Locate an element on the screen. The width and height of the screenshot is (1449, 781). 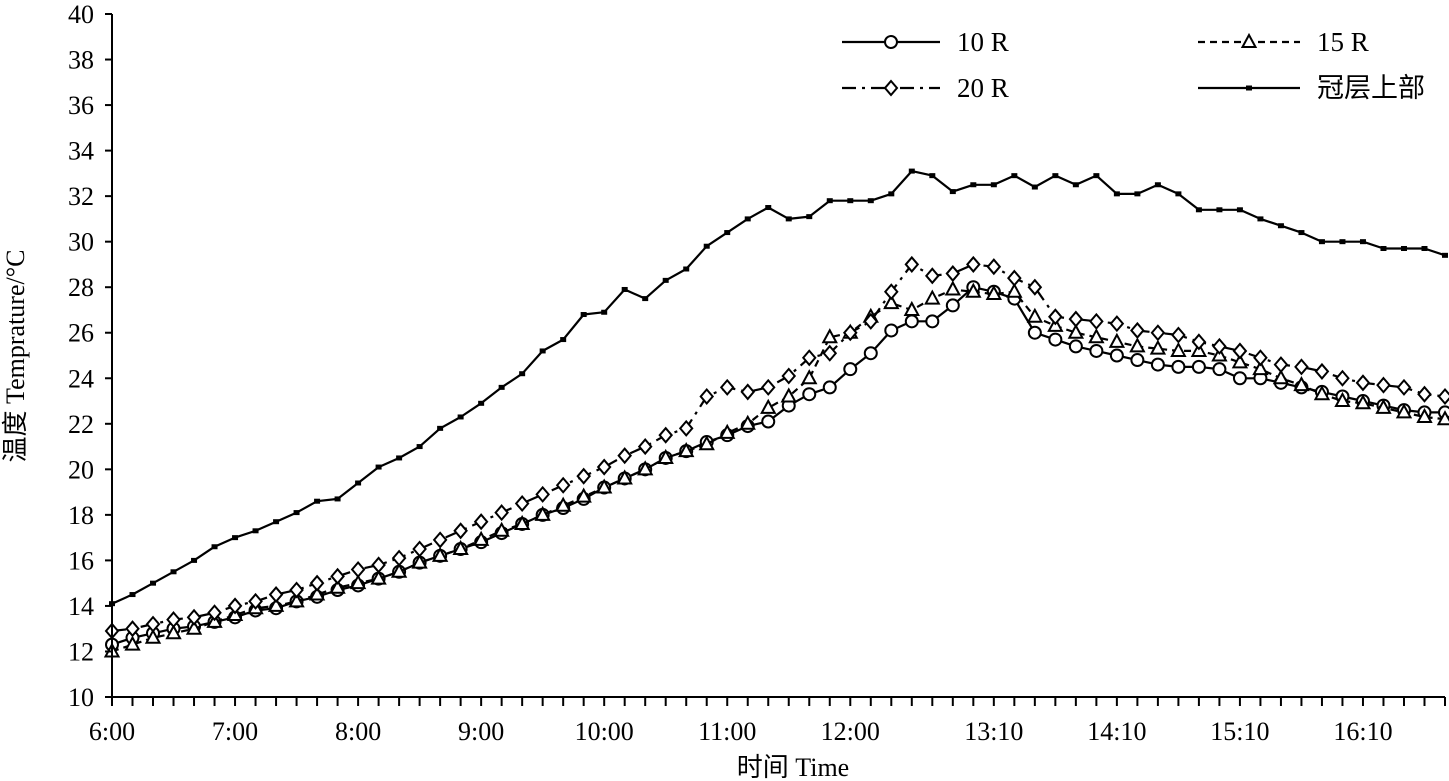
x-tick-label: 14:10 is located at coordinates (1116, 731).